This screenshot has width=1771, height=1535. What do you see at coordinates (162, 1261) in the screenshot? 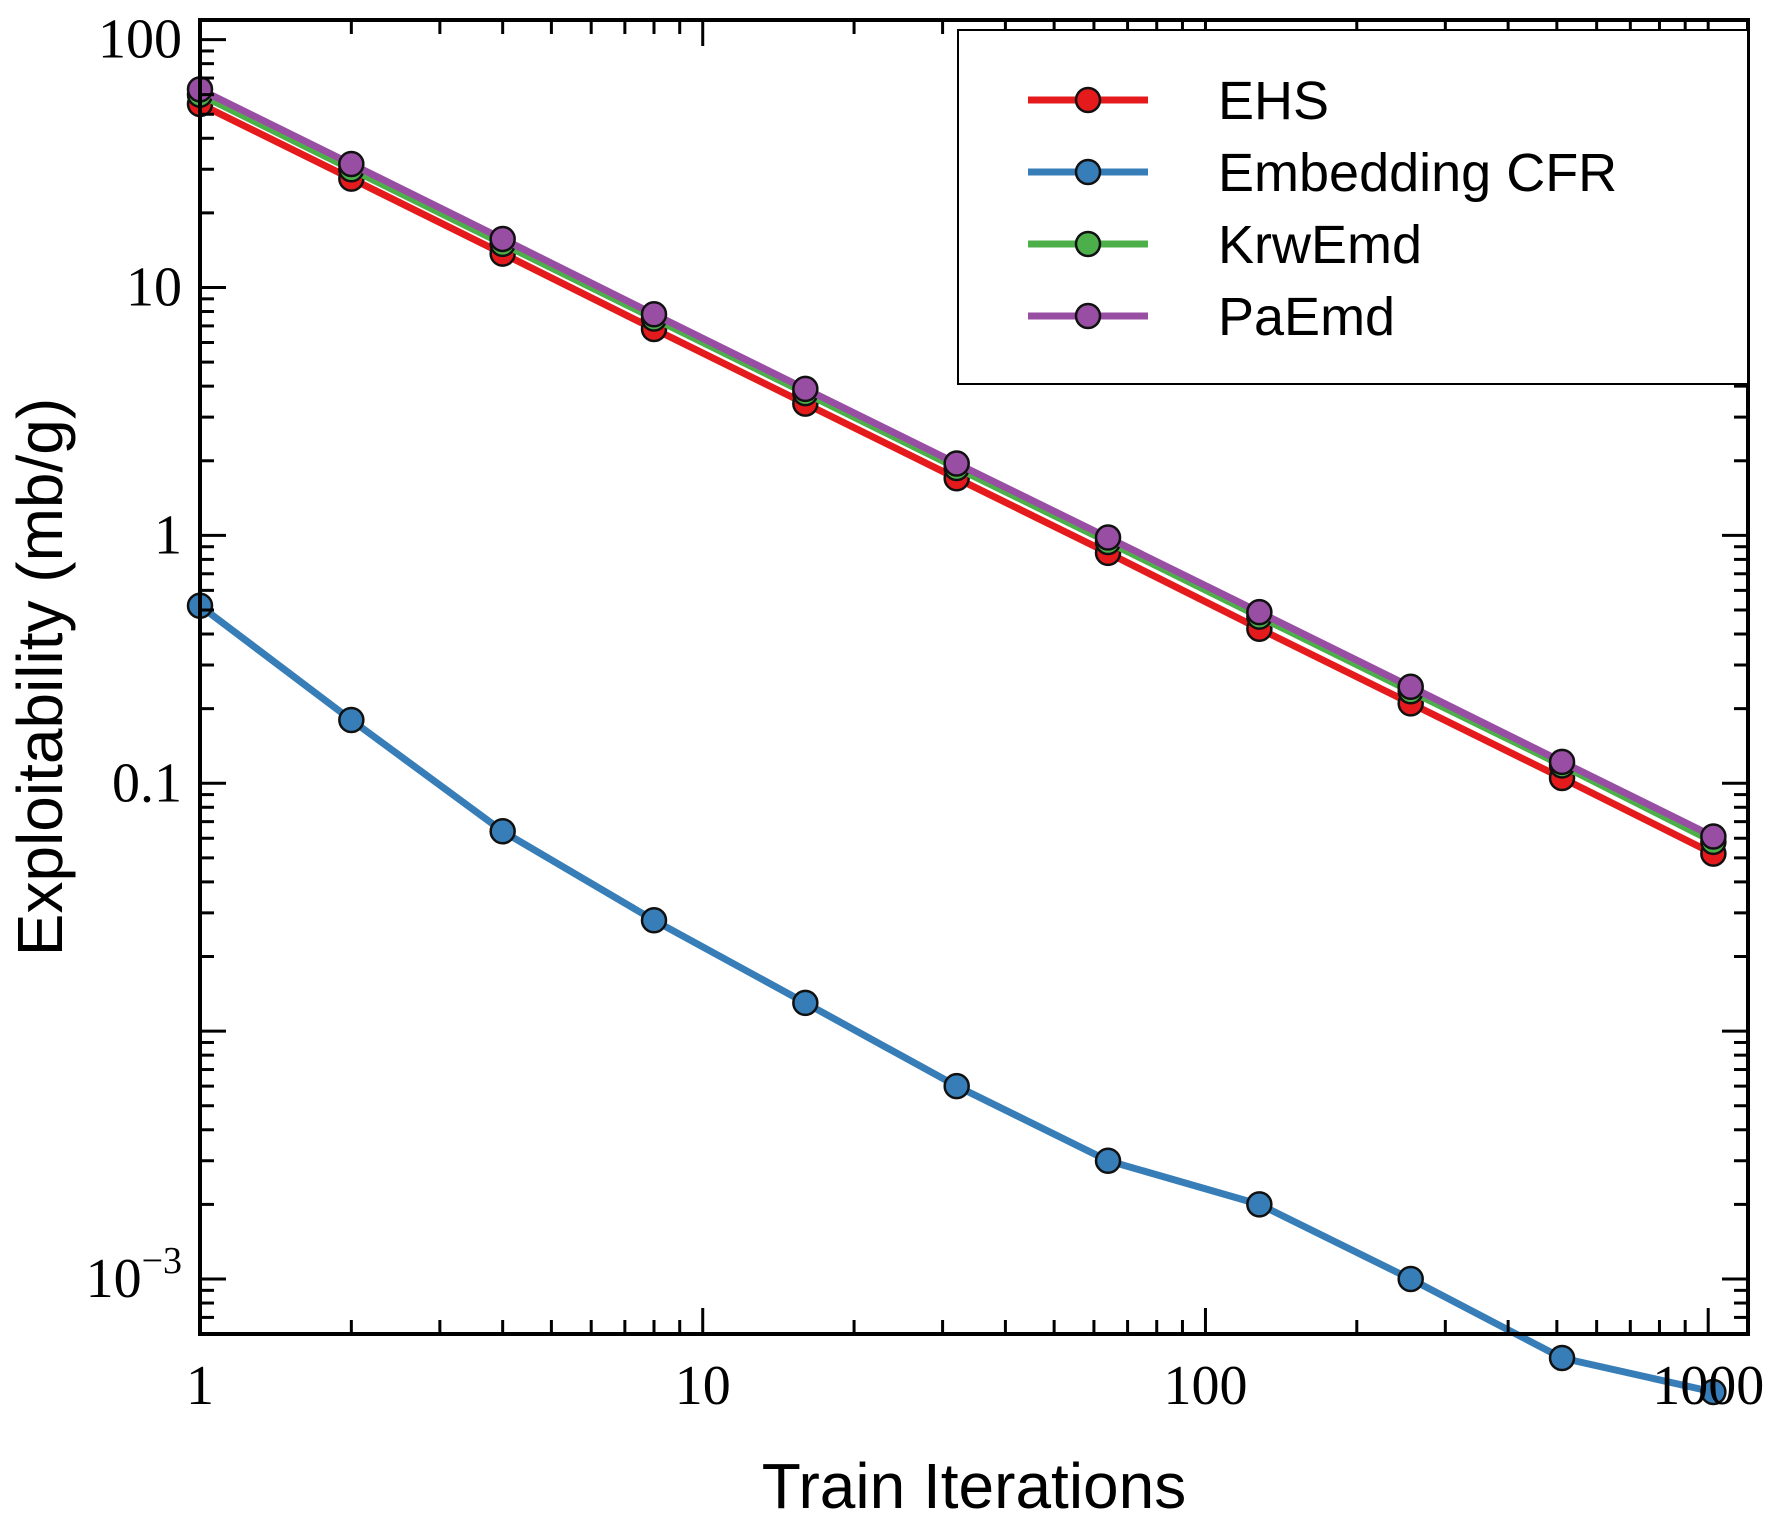
I see `y-tick-label-exponent: −3` at bounding box center [162, 1261].